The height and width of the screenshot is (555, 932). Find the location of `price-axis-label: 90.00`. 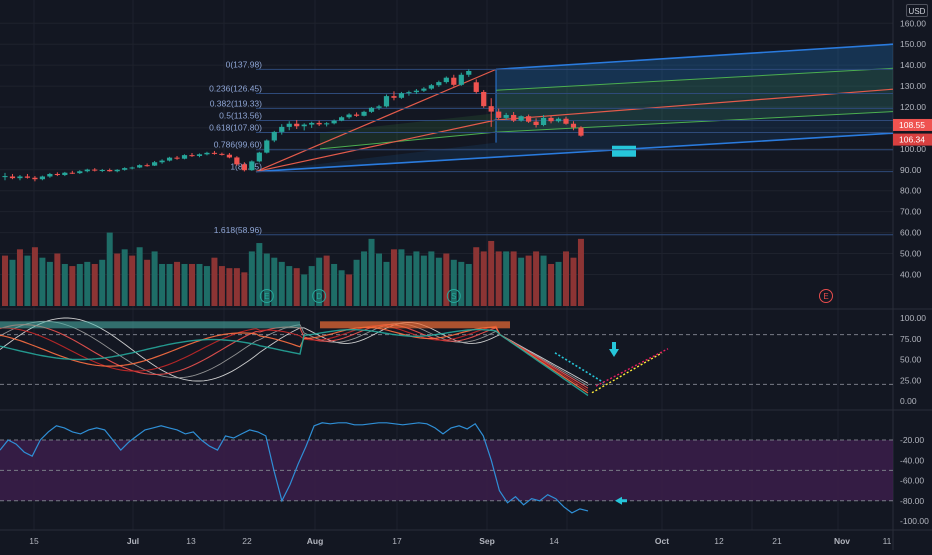

price-axis-label: 90.00 is located at coordinates (911, 170).